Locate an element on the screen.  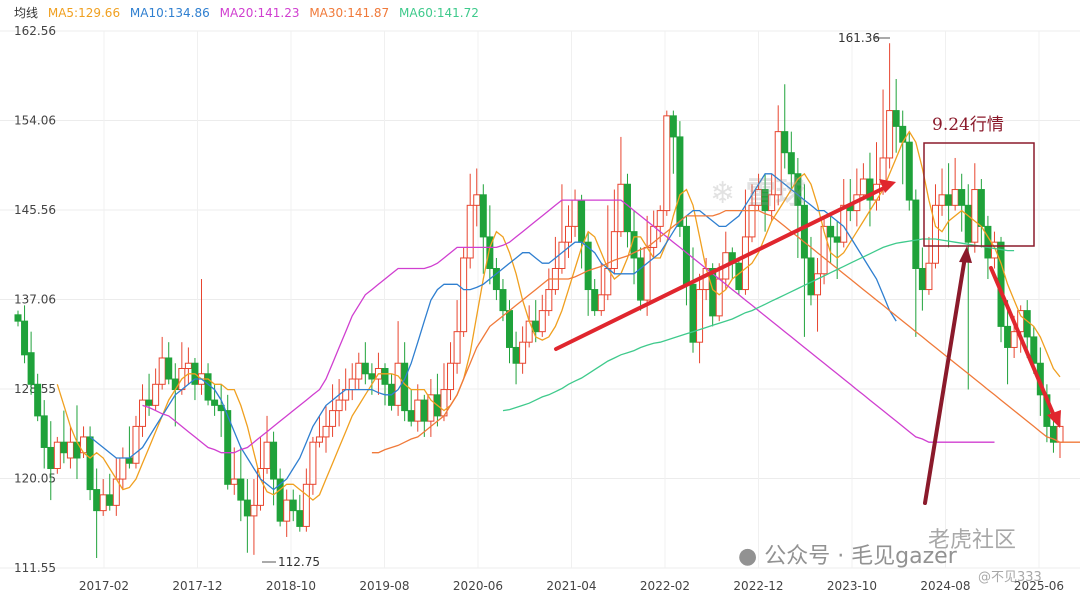
downtrend-arrow is located at coordinates (1023, 343).